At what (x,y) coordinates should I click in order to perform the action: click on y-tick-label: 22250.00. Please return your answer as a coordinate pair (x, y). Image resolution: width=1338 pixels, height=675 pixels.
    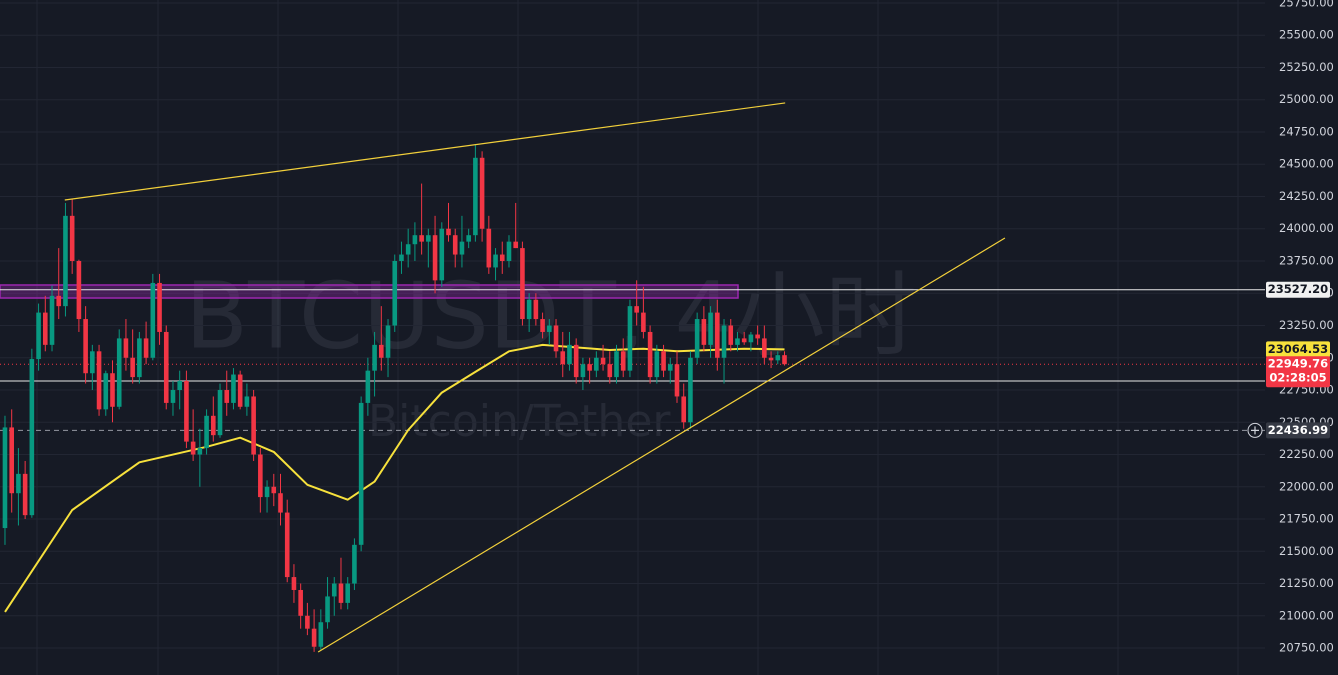
    Looking at the image, I should click on (1306, 454).